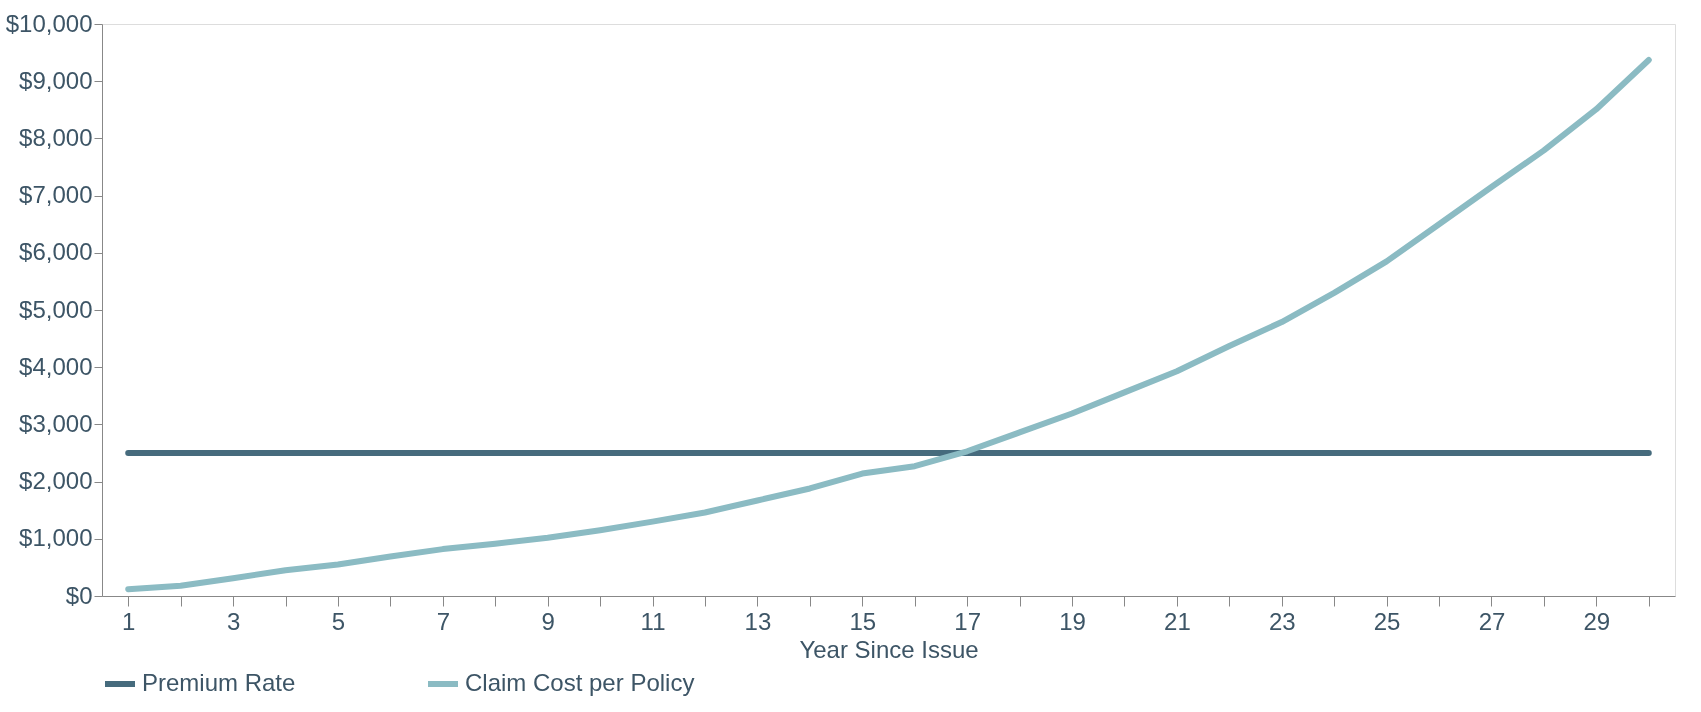 The width and height of the screenshot is (1701, 712). What do you see at coordinates (56, 252) in the screenshot?
I see `y-tick-label: $6,000` at bounding box center [56, 252].